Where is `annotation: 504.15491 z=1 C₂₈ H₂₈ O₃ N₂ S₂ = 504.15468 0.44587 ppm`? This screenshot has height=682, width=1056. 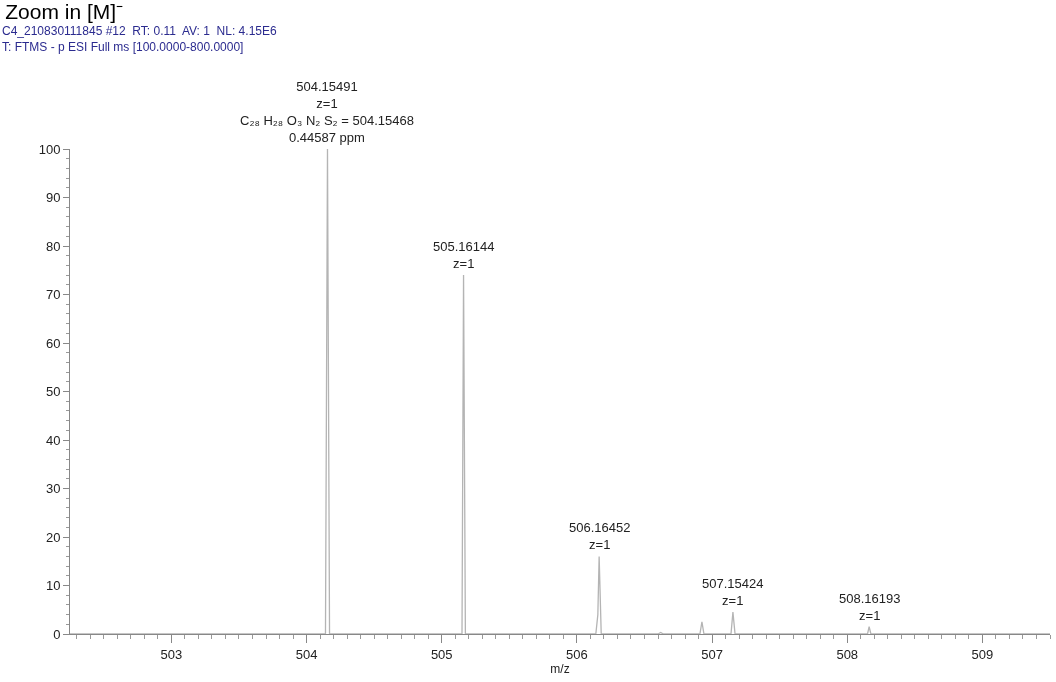 annotation: 504.15491 z=1 C₂₈ H₂₈ O₃ N₂ S₂ = 504.15468 0.44587 ppm is located at coordinates (327, 112).